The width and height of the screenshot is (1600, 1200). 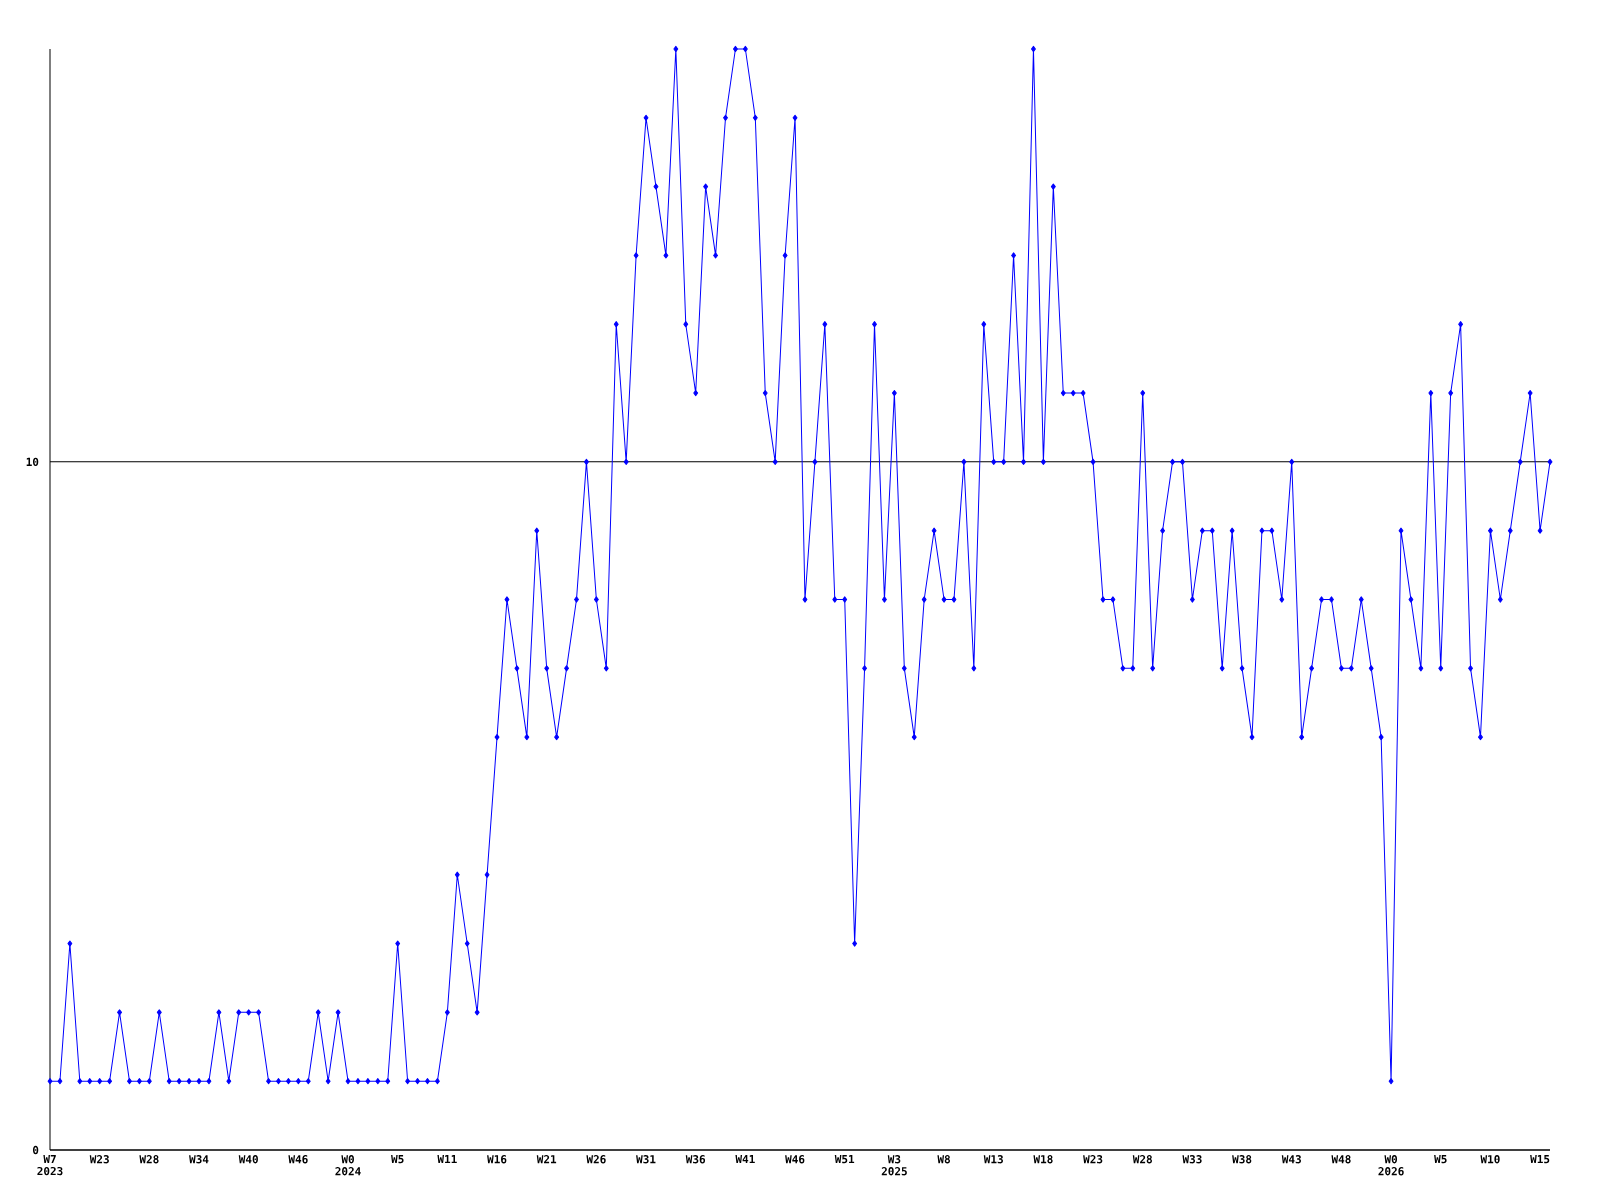 What do you see at coordinates (1242, 1159) in the screenshot?
I see `x-tick-label: W38` at bounding box center [1242, 1159].